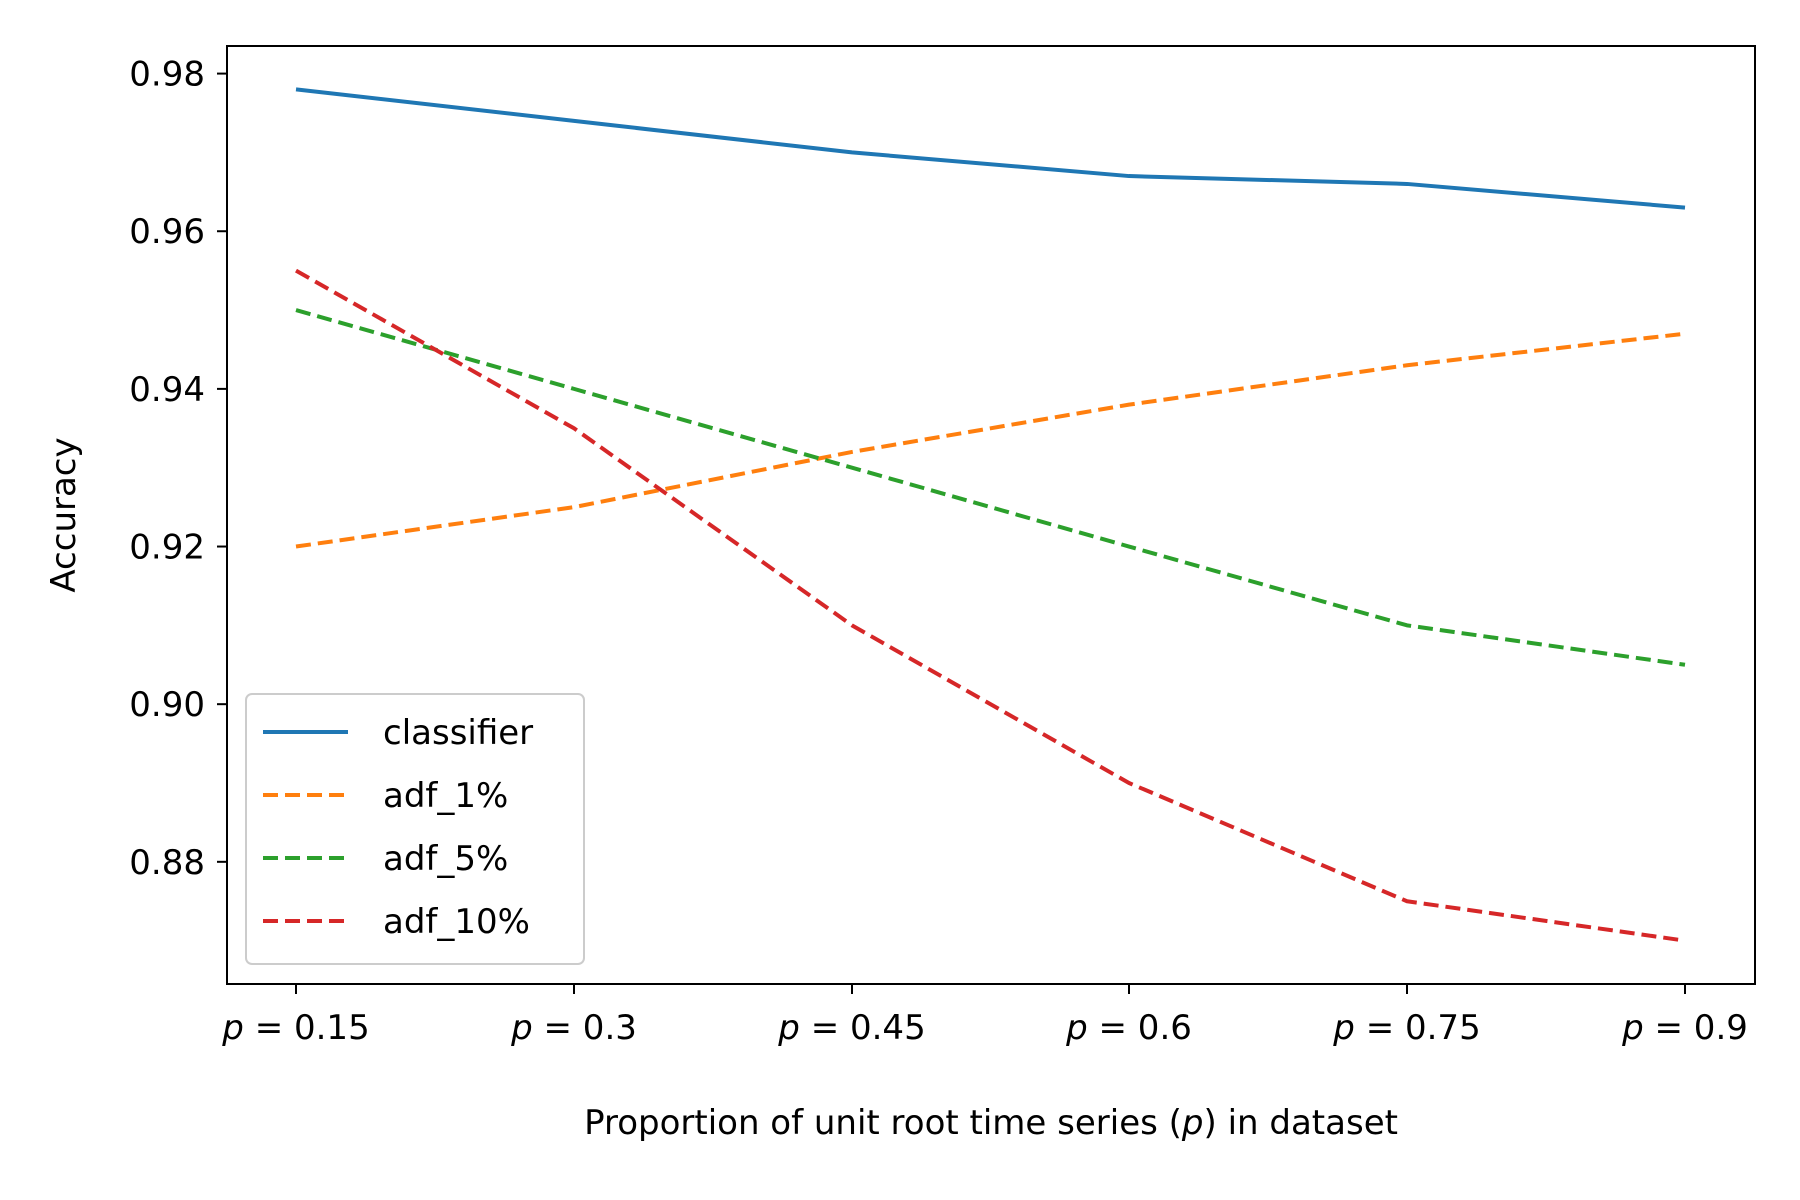 The height and width of the screenshot is (1200, 1800). I want to click on x-tick-label: p = 0.9, so click(1684, 1028).